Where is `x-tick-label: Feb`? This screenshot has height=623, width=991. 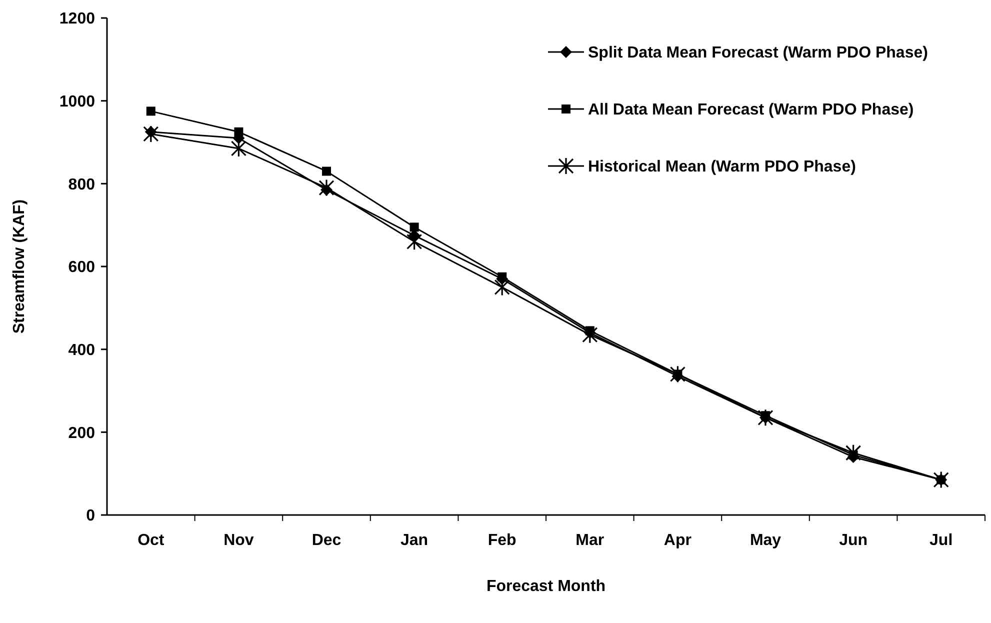
x-tick-label: Feb is located at coordinates (502, 540).